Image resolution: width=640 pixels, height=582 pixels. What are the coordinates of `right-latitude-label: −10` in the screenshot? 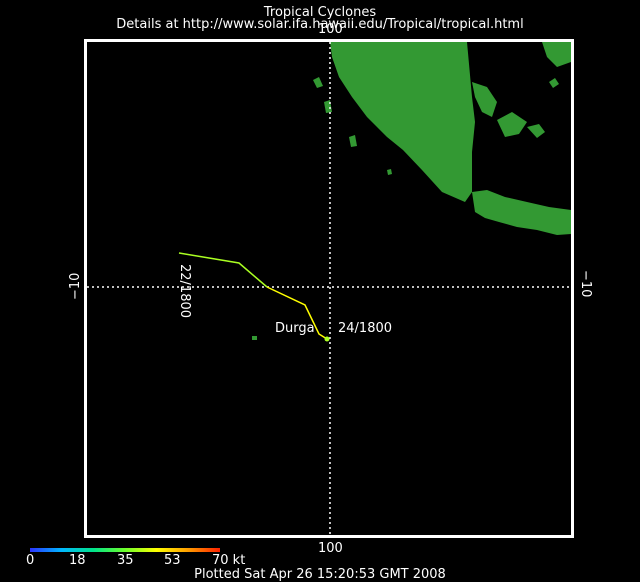 It's located at (585, 284).